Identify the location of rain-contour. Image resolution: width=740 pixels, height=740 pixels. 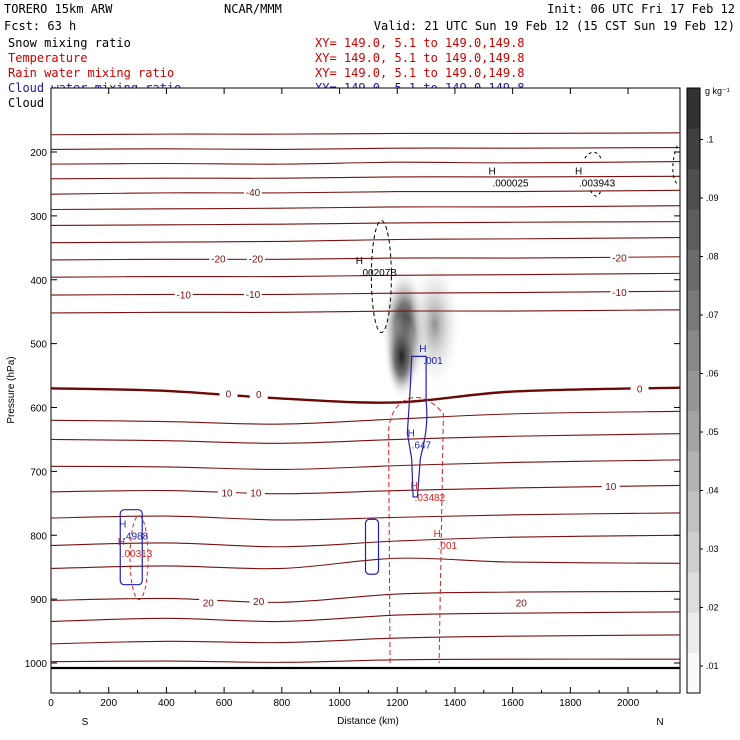
(416, 530).